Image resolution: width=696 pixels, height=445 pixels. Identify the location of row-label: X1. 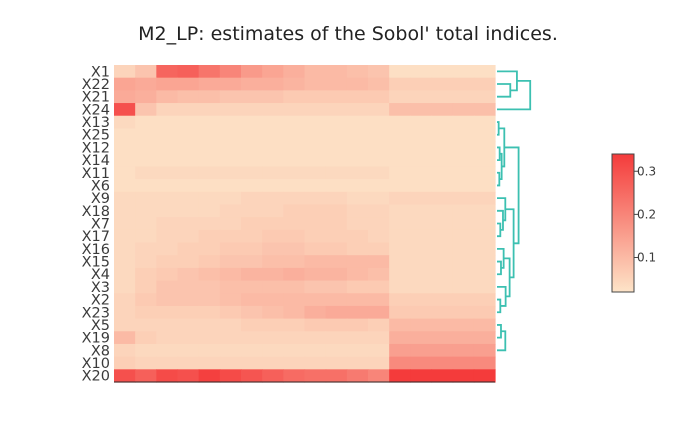
(100, 72).